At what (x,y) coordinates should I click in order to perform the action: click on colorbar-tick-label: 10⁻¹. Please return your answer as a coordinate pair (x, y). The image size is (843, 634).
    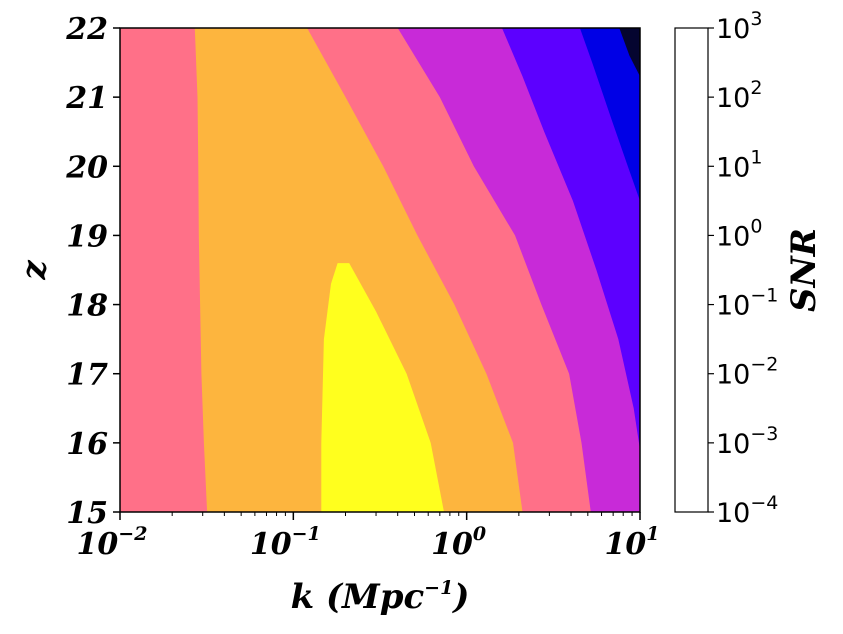
    Looking at the image, I should click on (747, 303).